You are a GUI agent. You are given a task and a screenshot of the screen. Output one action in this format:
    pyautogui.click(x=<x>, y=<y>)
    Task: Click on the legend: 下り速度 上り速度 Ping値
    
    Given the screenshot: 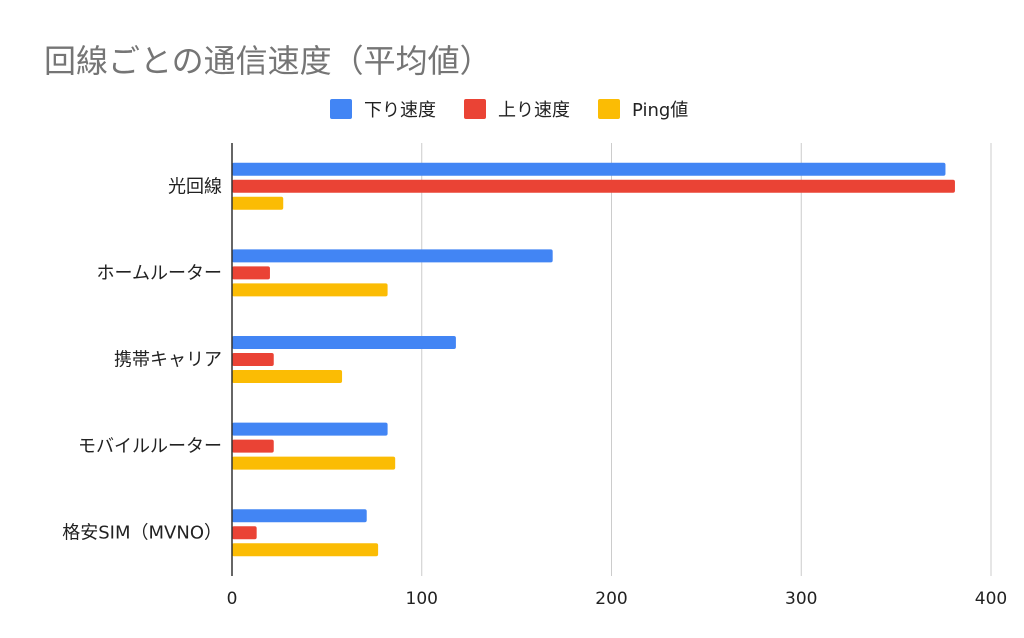 What is the action you would take?
    pyautogui.click(x=509, y=109)
    